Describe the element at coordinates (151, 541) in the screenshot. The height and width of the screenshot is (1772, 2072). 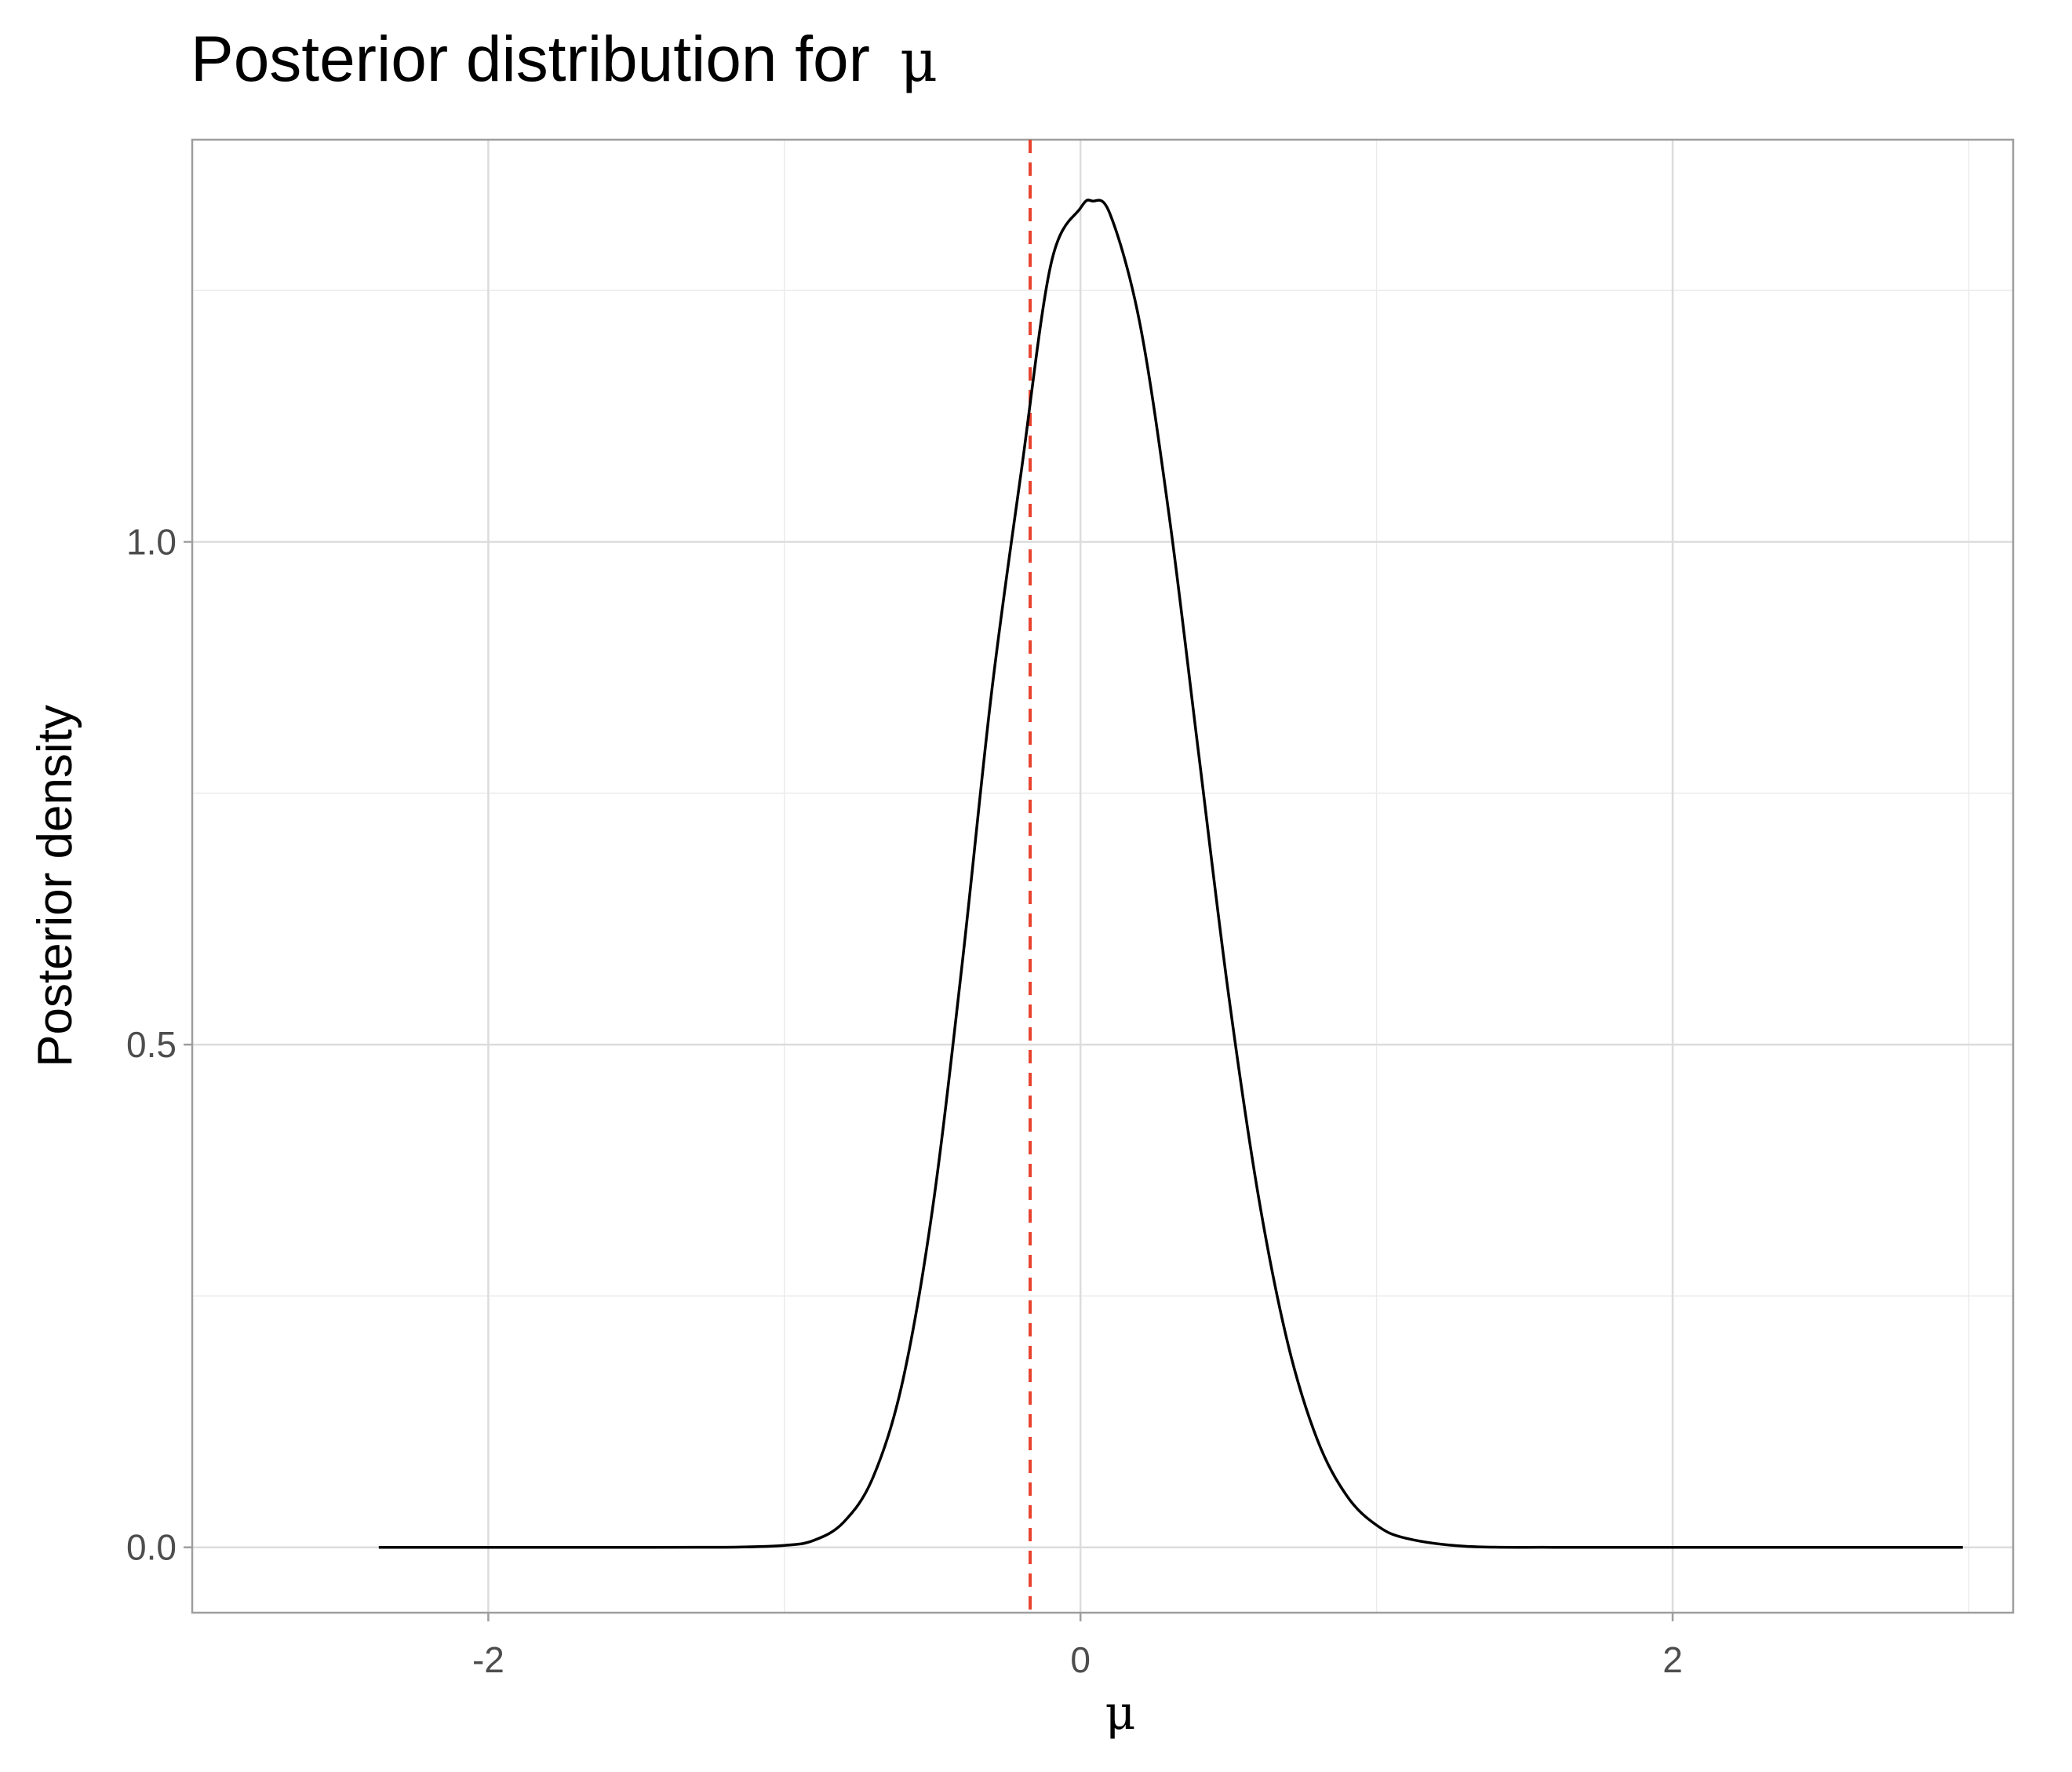
I see `y-tick-label: 1.0` at that location.